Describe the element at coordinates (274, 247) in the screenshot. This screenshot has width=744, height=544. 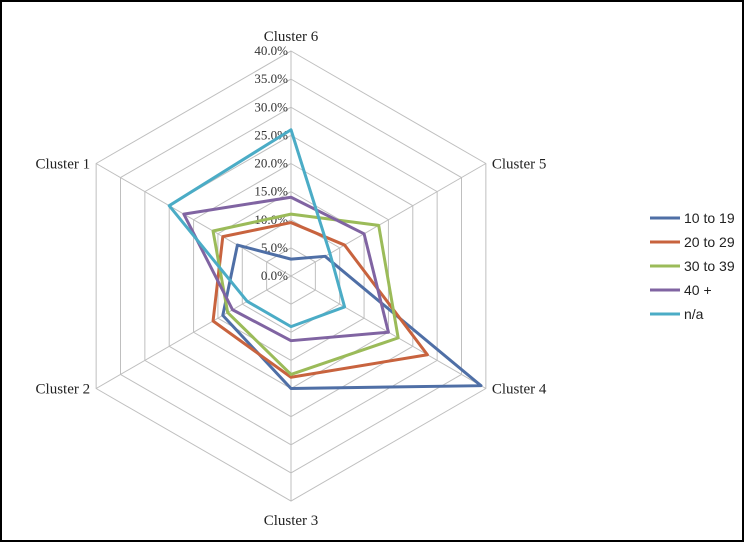
I see `tick-label: 5.0%` at that location.